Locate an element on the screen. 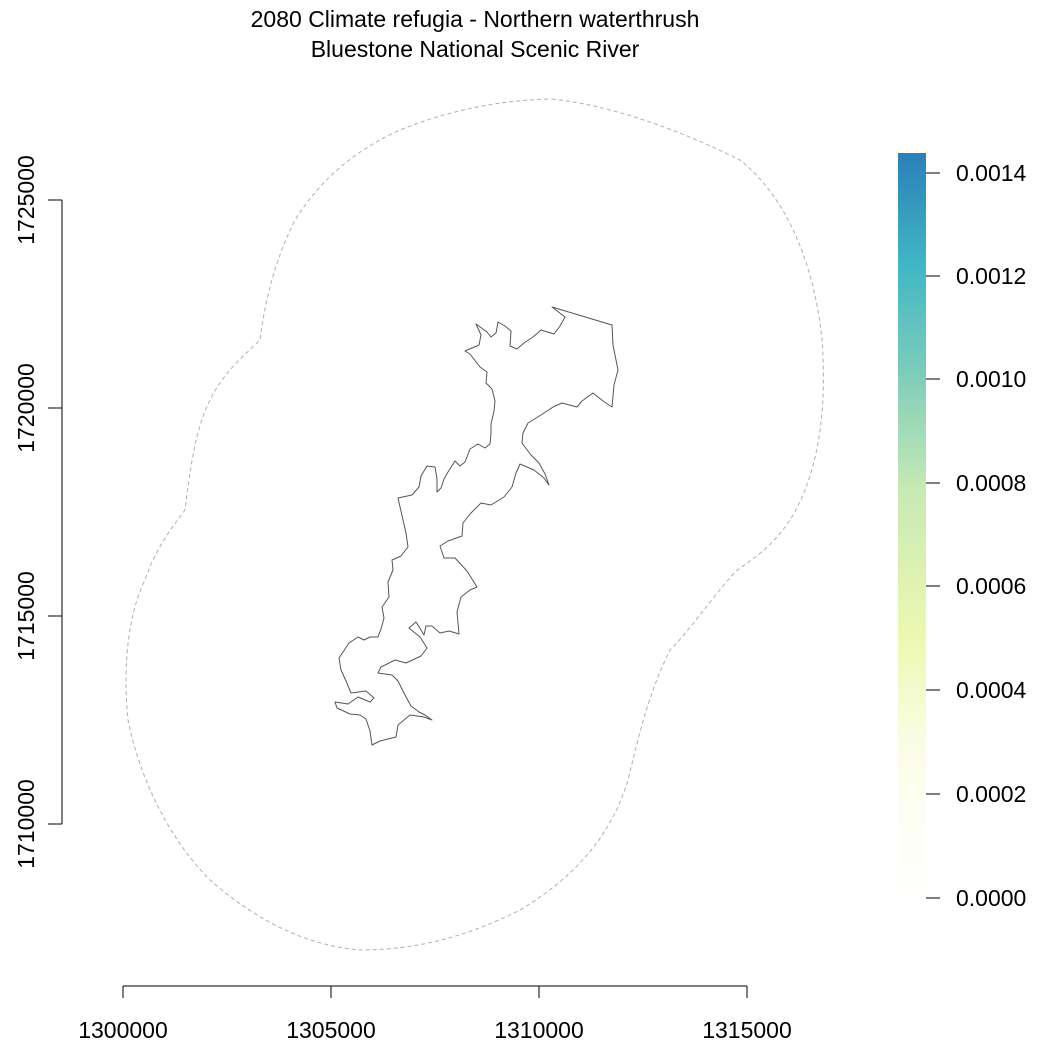  legend-colorbar is located at coordinates (912, 525).